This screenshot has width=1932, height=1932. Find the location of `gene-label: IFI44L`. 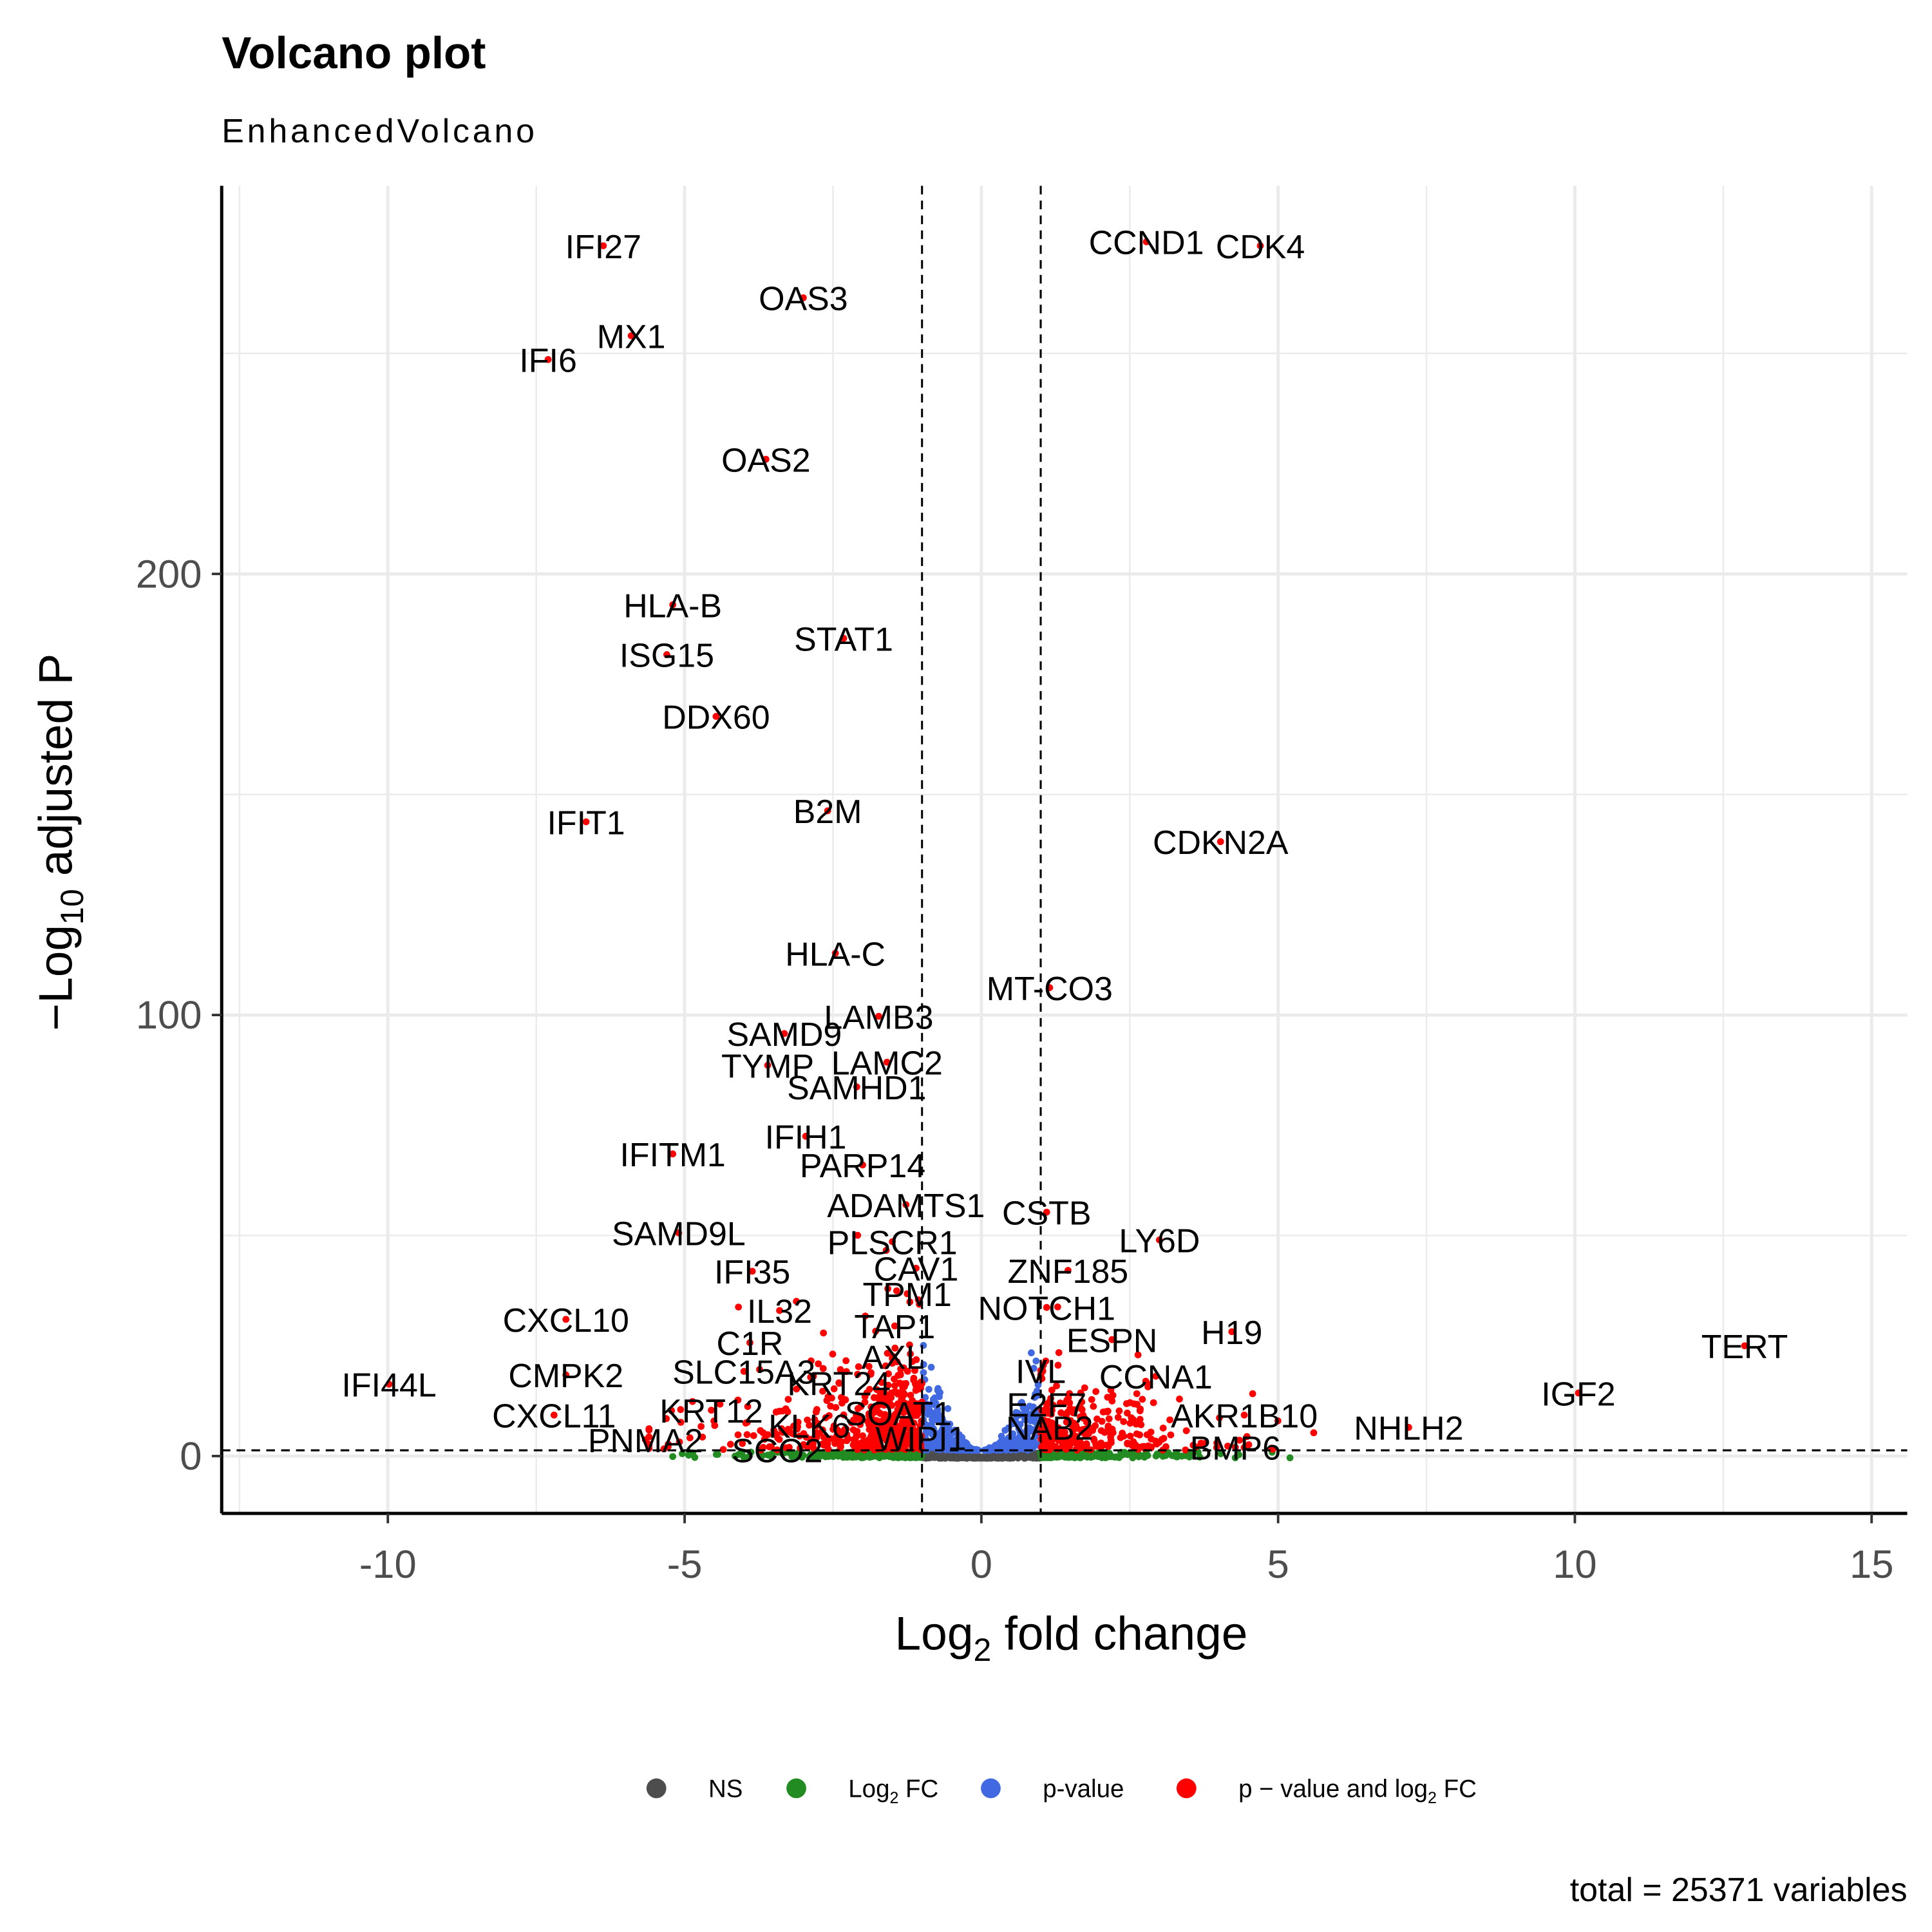

gene-label: IFI44L is located at coordinates (389, 1386).